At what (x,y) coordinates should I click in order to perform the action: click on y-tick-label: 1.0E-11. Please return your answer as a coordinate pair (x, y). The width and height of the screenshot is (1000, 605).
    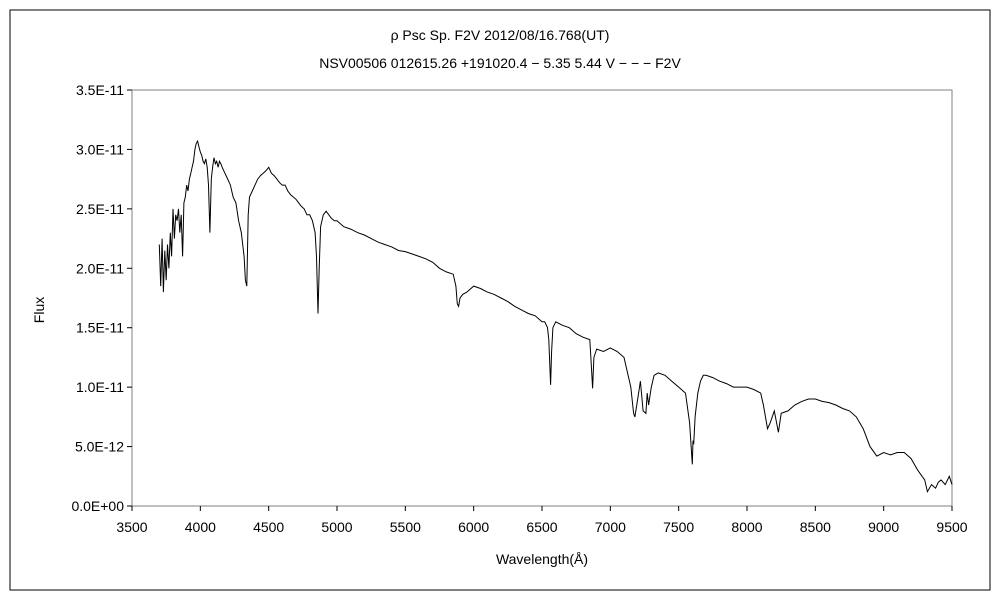
    Looking at the image, I should click on (100, 387).